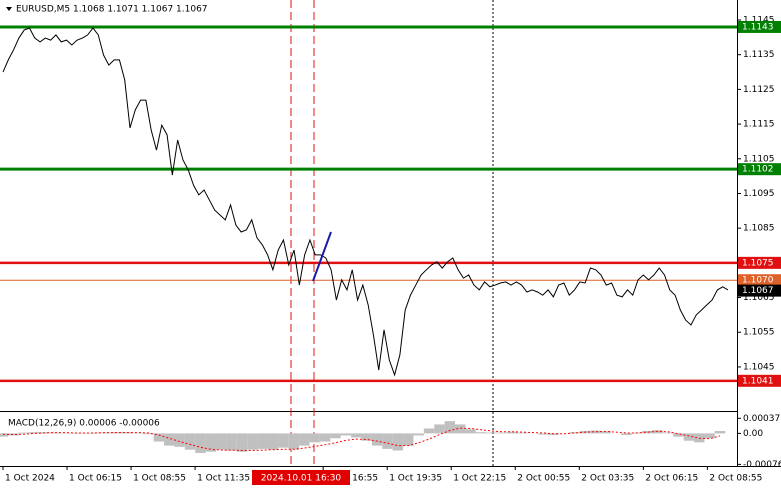  Describe the element at coordinates (759, 125) in the screenshot. I see `y-tick-label: 1.1115` at that location.